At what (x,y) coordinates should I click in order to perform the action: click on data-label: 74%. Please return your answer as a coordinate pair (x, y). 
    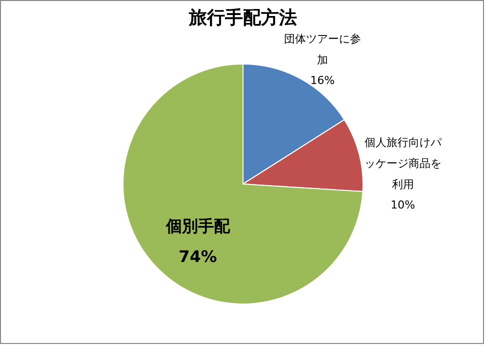
    Looking at the image, I should click on (197, 256).